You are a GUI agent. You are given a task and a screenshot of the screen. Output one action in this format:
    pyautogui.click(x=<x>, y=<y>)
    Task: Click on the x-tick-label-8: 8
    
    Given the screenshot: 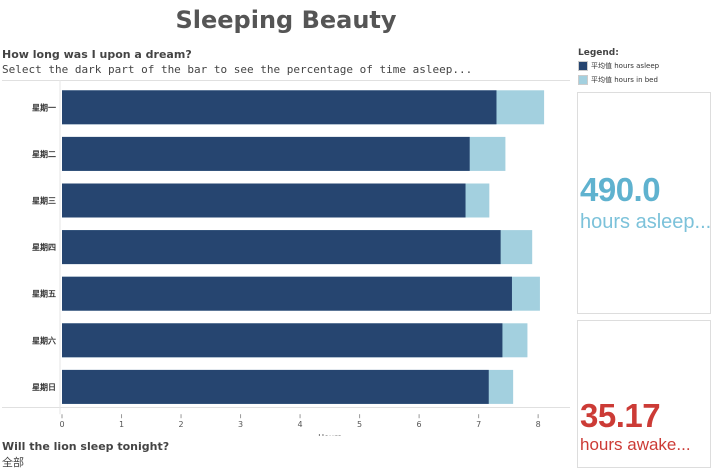 What is the action you would take?
    pyautogui.click(x=538, y=424)
    